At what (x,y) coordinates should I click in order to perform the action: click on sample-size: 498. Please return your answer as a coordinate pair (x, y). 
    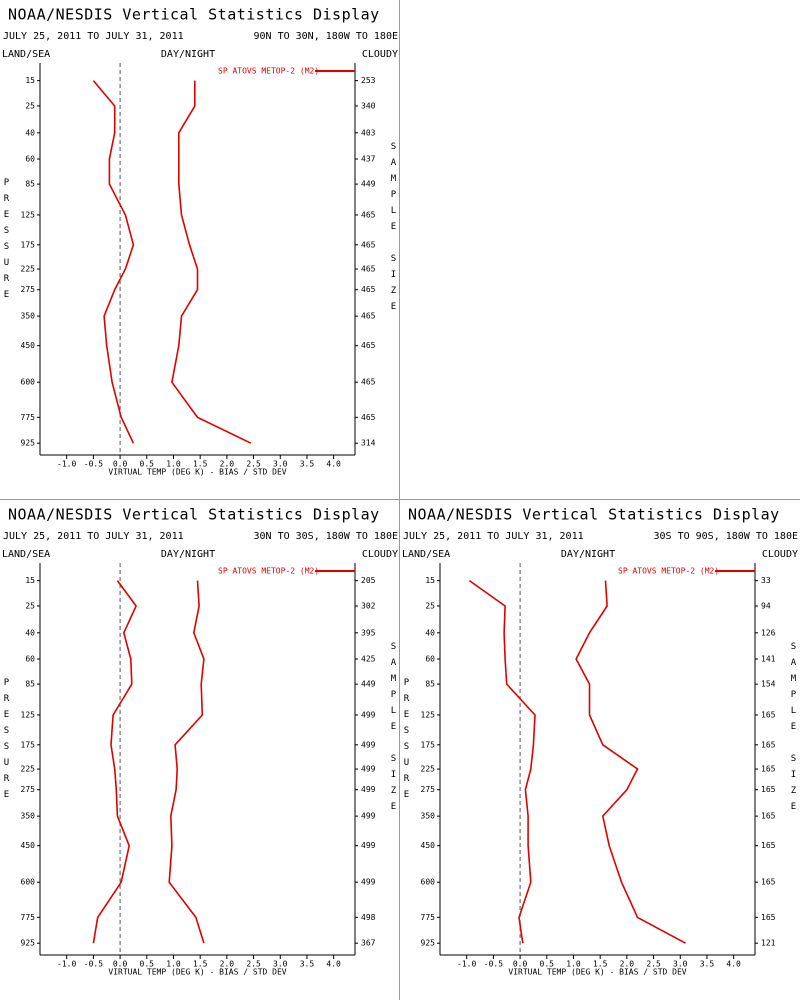
    Looking at the image, I should click on (368, 917).